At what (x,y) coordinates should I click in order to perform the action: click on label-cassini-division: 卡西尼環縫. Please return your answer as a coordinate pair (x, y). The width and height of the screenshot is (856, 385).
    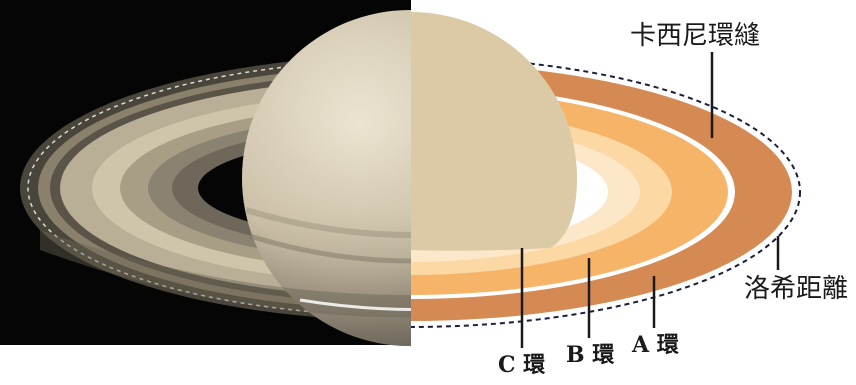
    Looking at the image, I should click on (695, 36).